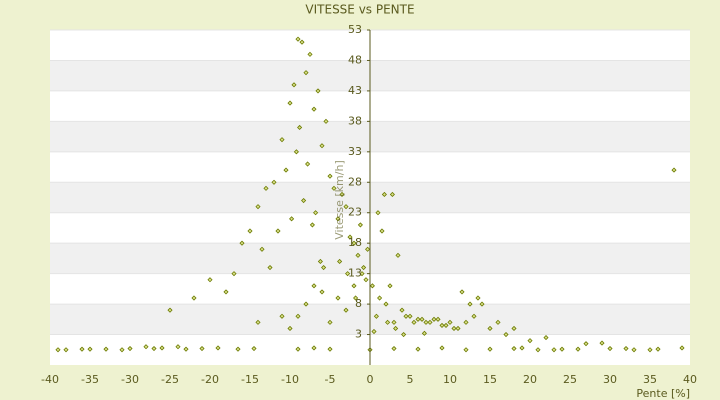 The width and height of the screenshot is (720, 400). What do you see at coordinates (570, 379) in the screenshot?
I see `x-tick-label: 25` at bounding box center [570, 379].